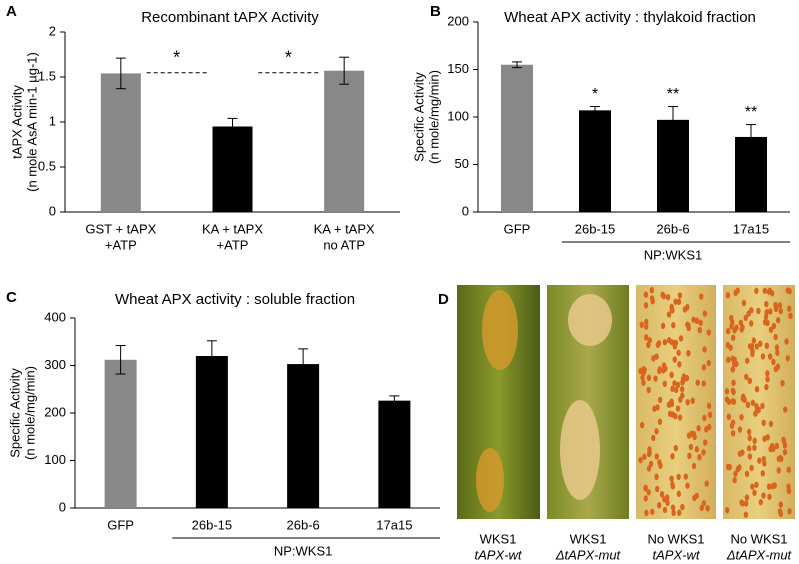  What do you see at coordinates (52, 120) in the screenshot?
I see `y-tick-label: 1` at bounding box center [52, 120].